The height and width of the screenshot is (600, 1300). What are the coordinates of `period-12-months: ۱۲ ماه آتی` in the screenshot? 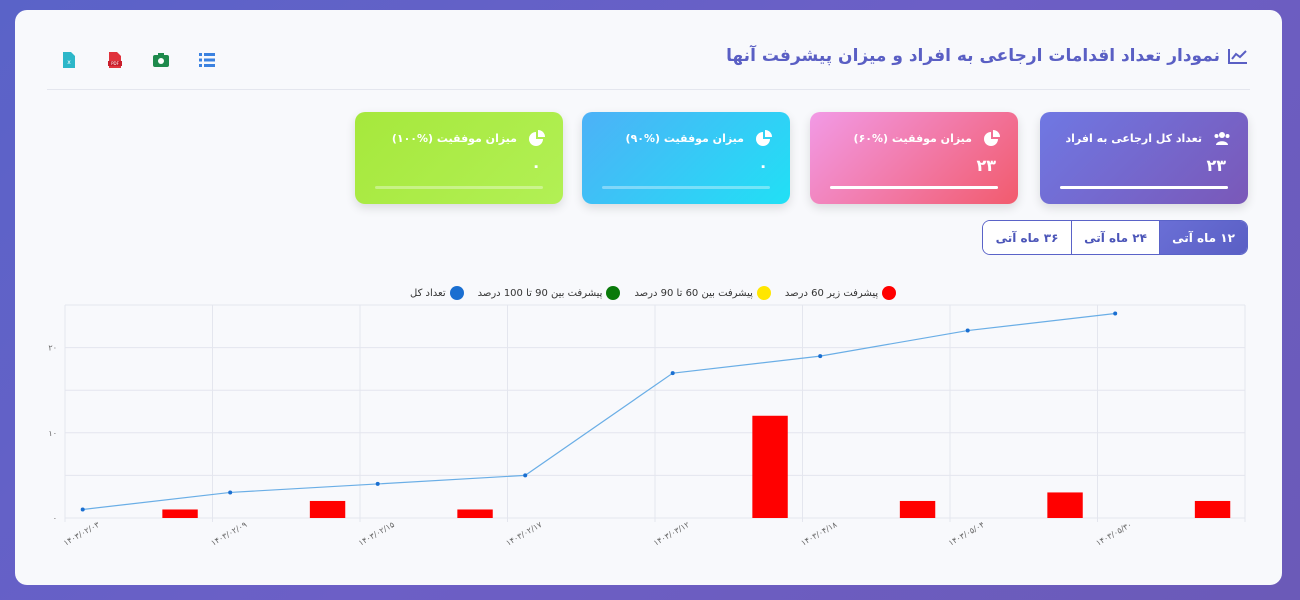 It's located at (1203, 237).